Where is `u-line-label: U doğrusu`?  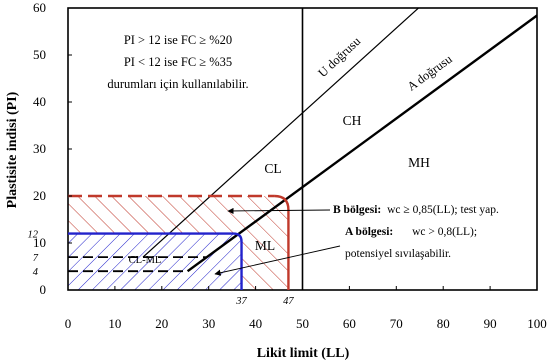
u-line-label: U doğrusu is located at coordinates (339, 57).